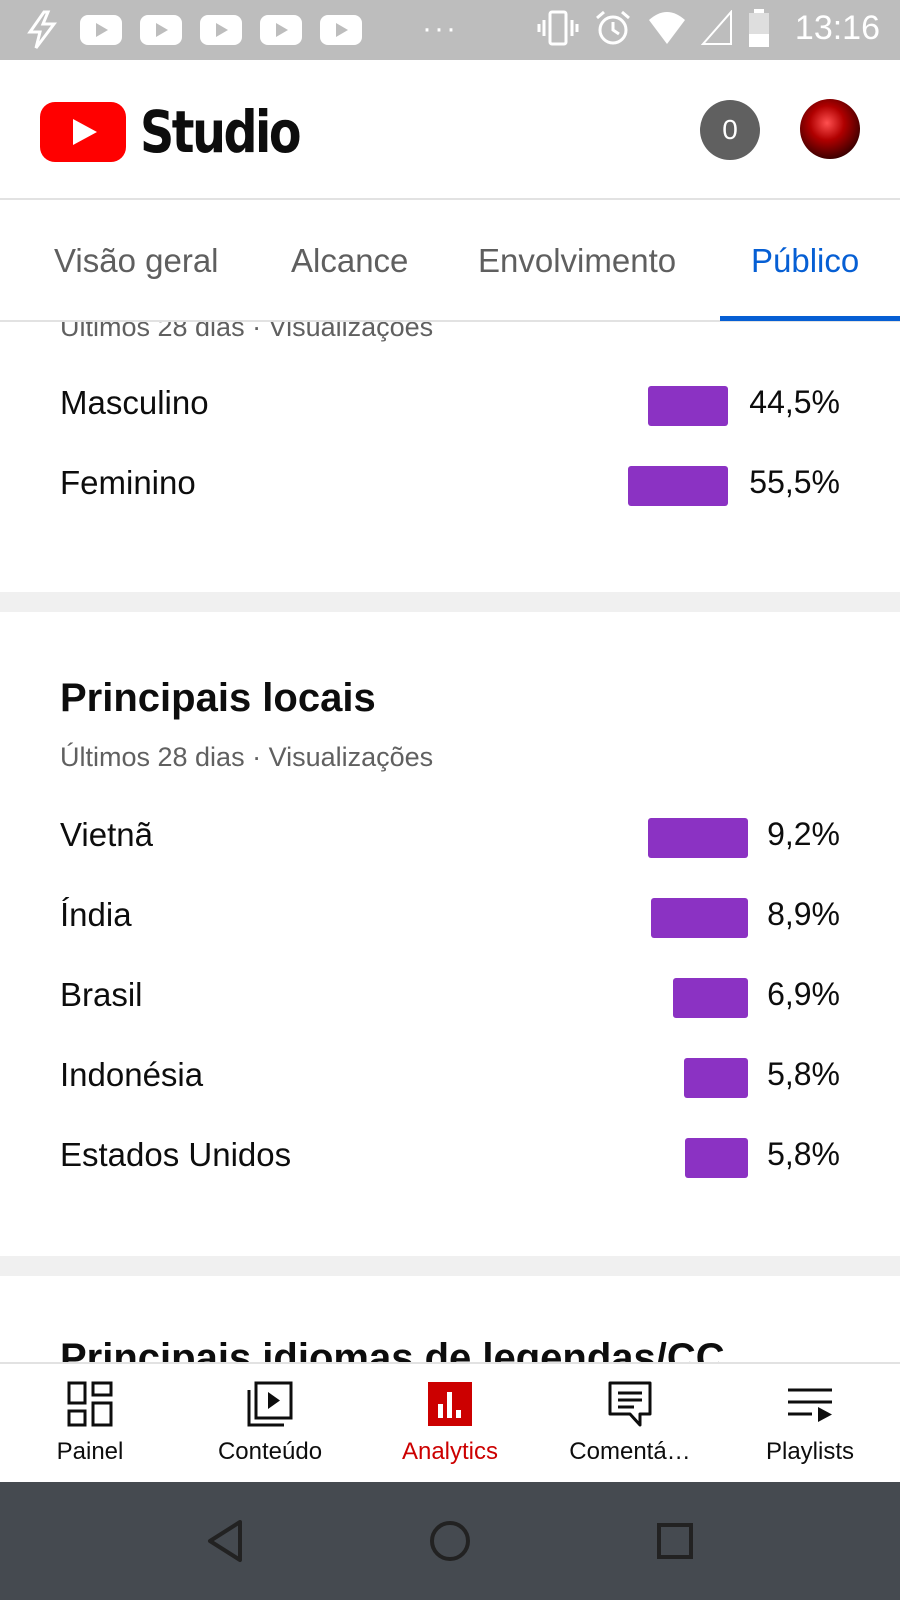  I want to click on nav-label: Painel, so click(90, 1451).